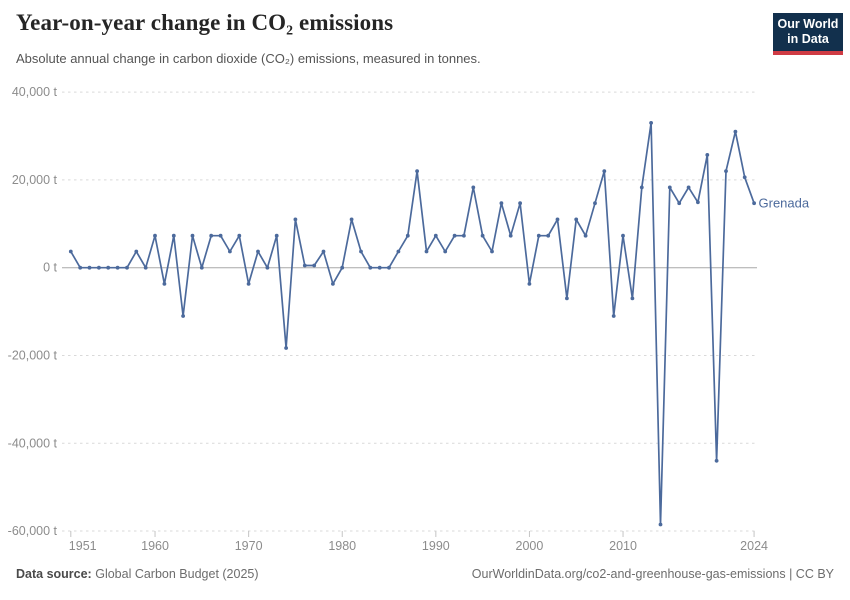 This screenshot has width=850, height=600. I want to click on data-point-1988, so click(417, 171).